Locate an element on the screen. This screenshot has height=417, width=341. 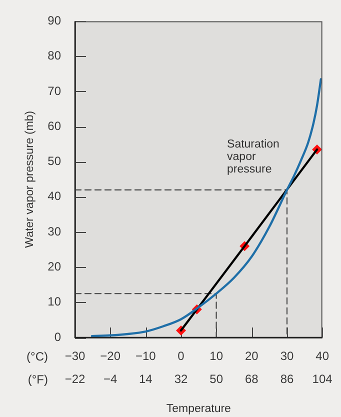
y-tick-label: 10 is located at coordinates (55, 301).